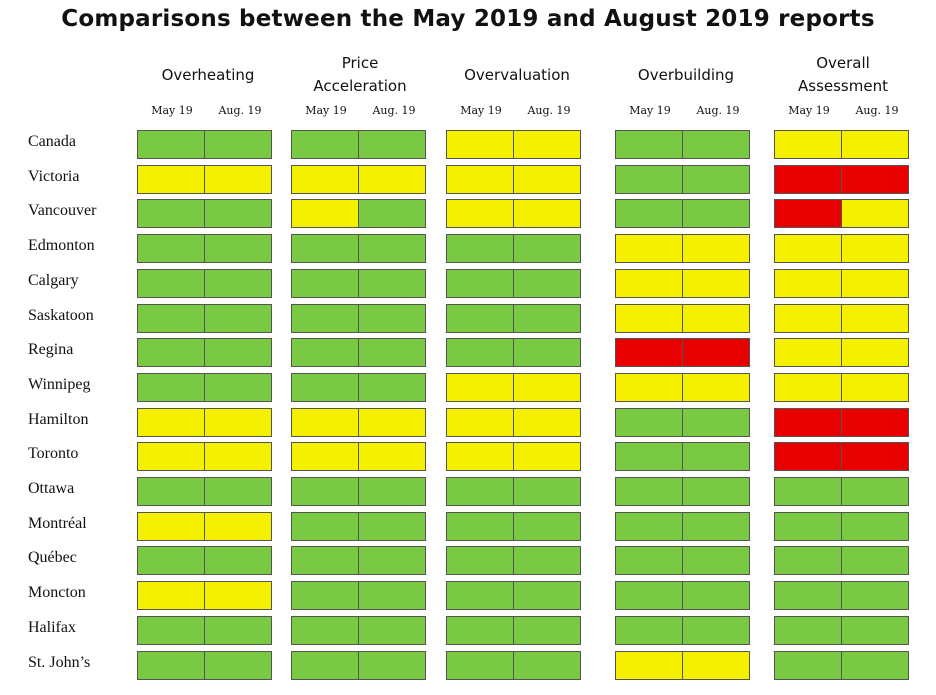  Describe the element at coordinates (54, 176) in the screenshot. I see `row-label: Victoria` at that location.